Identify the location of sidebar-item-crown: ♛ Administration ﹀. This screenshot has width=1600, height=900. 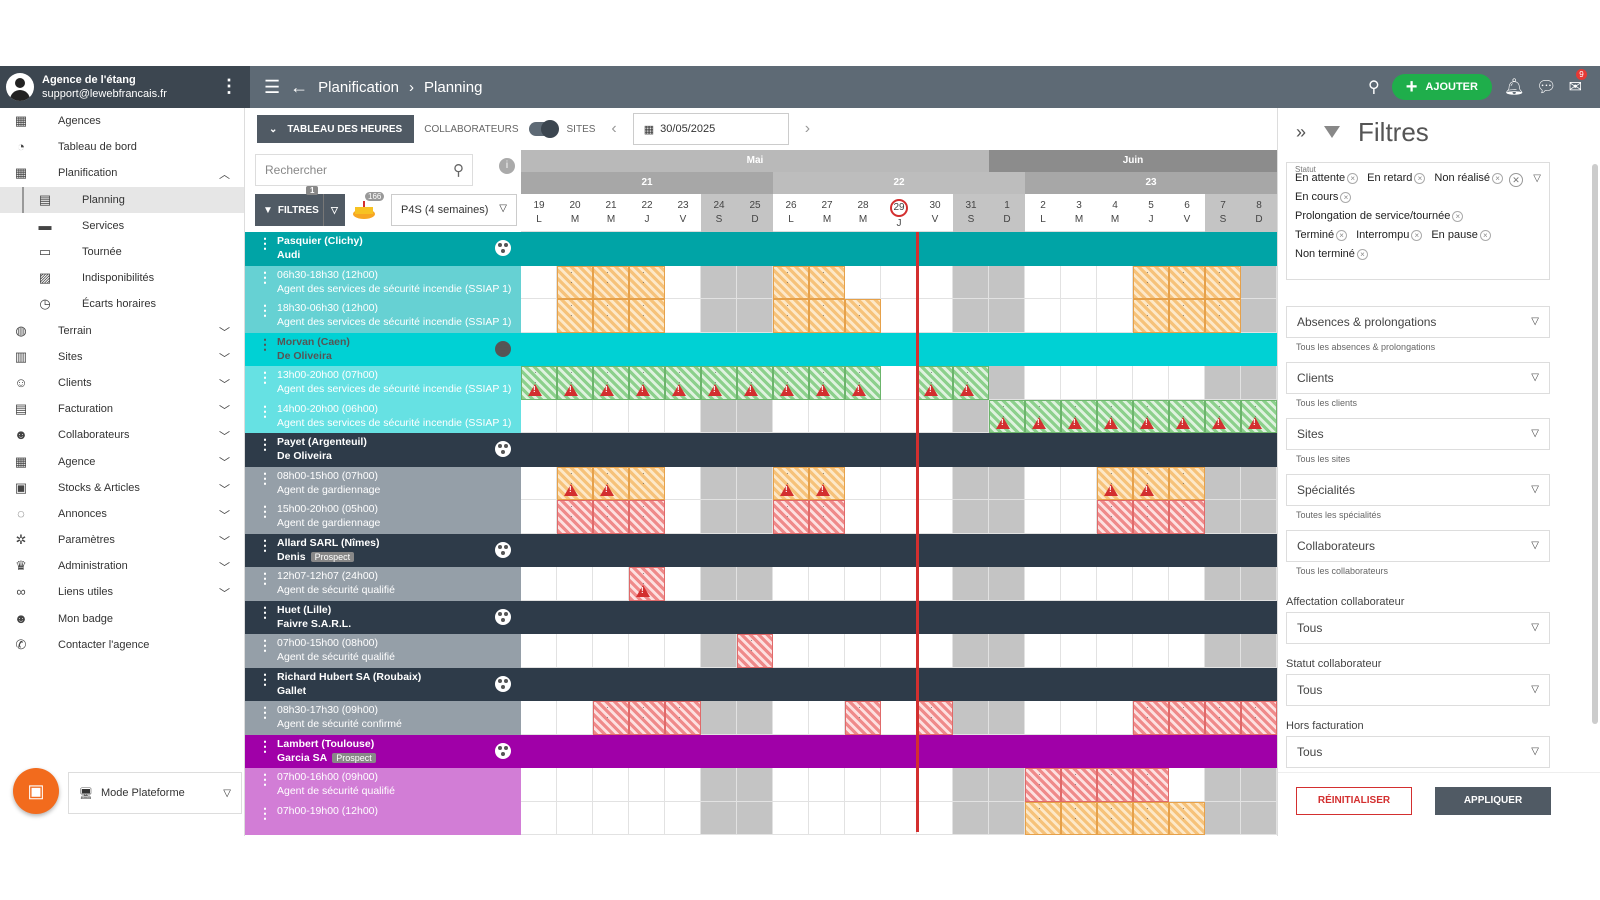
(122, 566).